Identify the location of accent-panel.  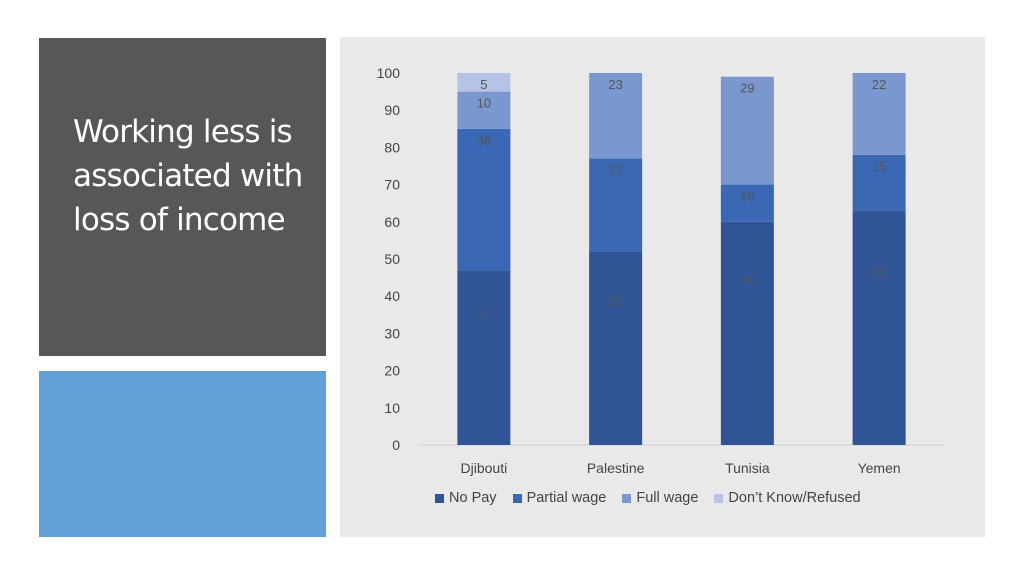
(182, 454).